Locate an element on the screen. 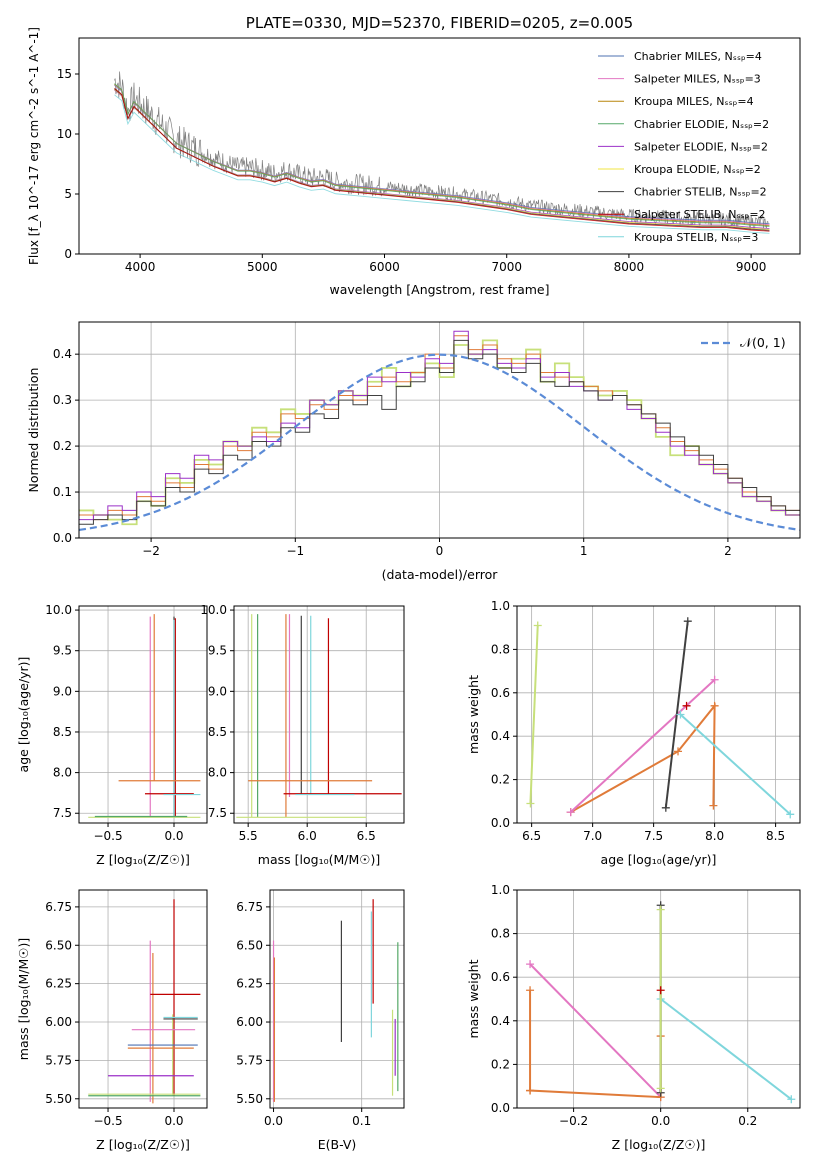 The image size is (819, 1170). weight_vs_age-ytick-label-2: 0.4 is located at coordinates (500, 736).